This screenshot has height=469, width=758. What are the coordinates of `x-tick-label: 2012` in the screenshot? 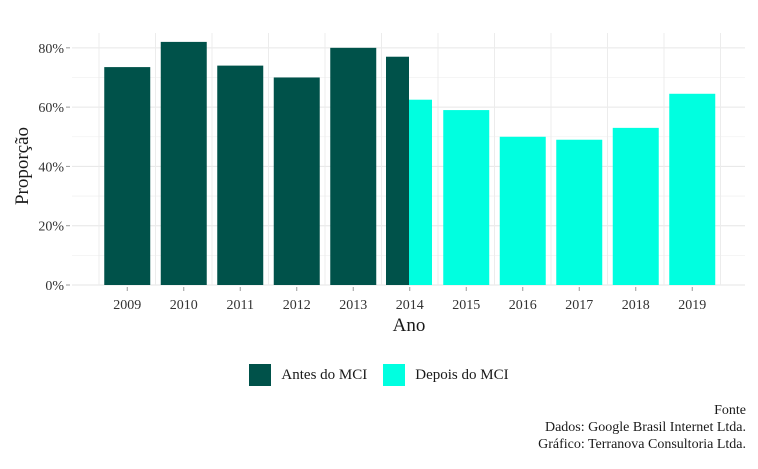 It's located at (297, 305).